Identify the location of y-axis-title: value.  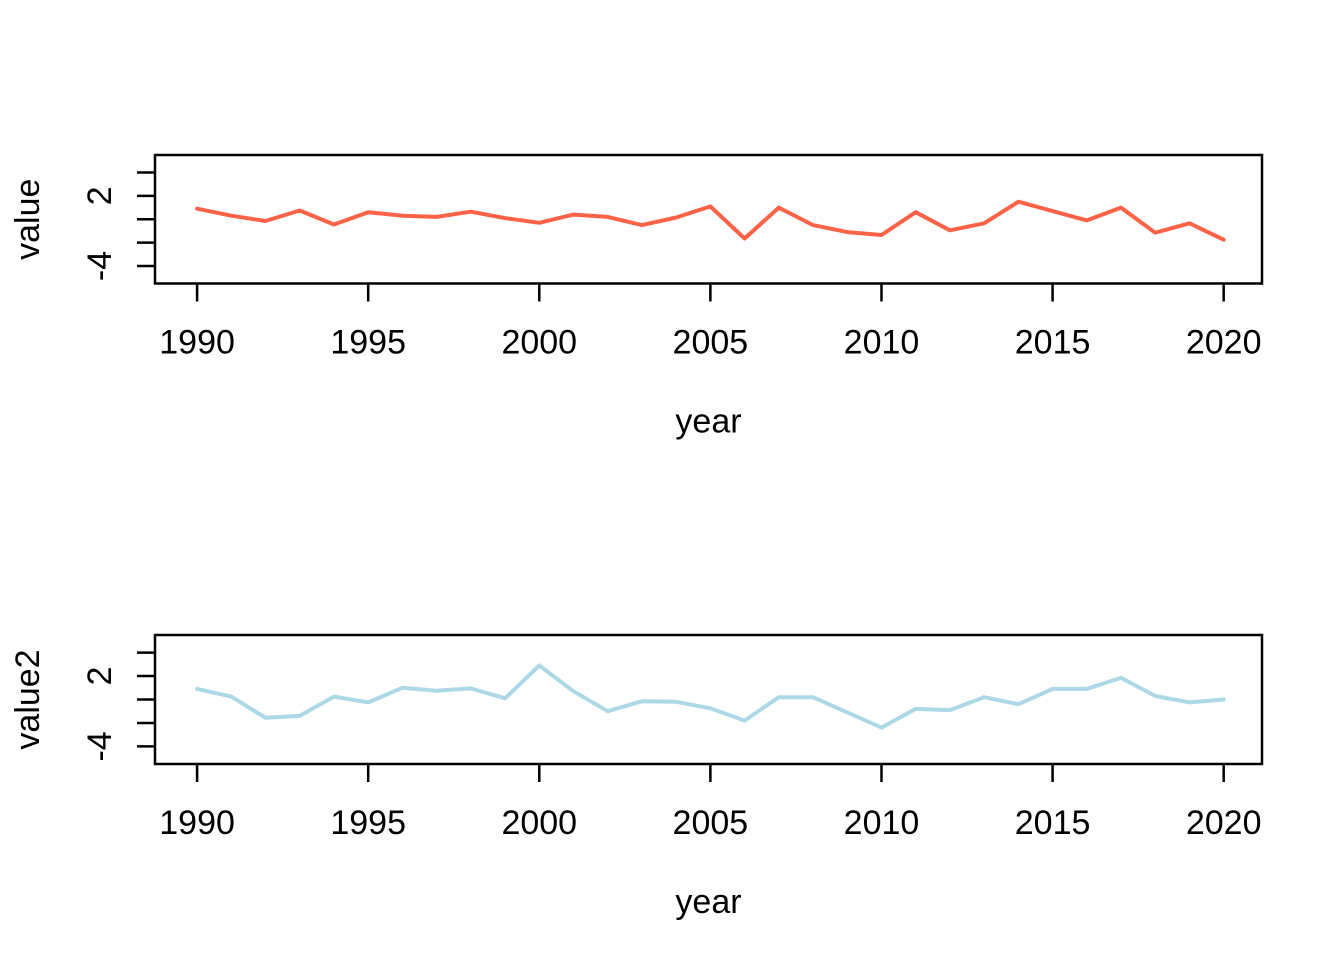
(28, 219).